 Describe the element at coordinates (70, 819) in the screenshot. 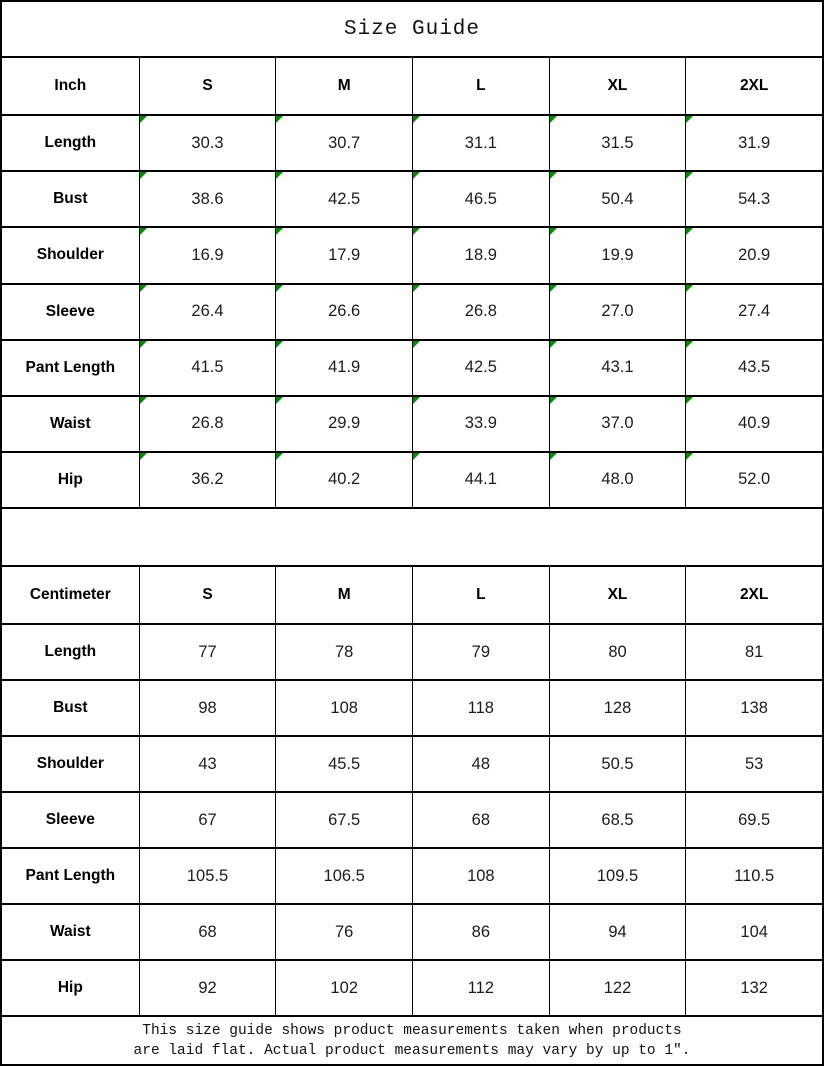

I see `row-label-cell: Sleeve` at that location.